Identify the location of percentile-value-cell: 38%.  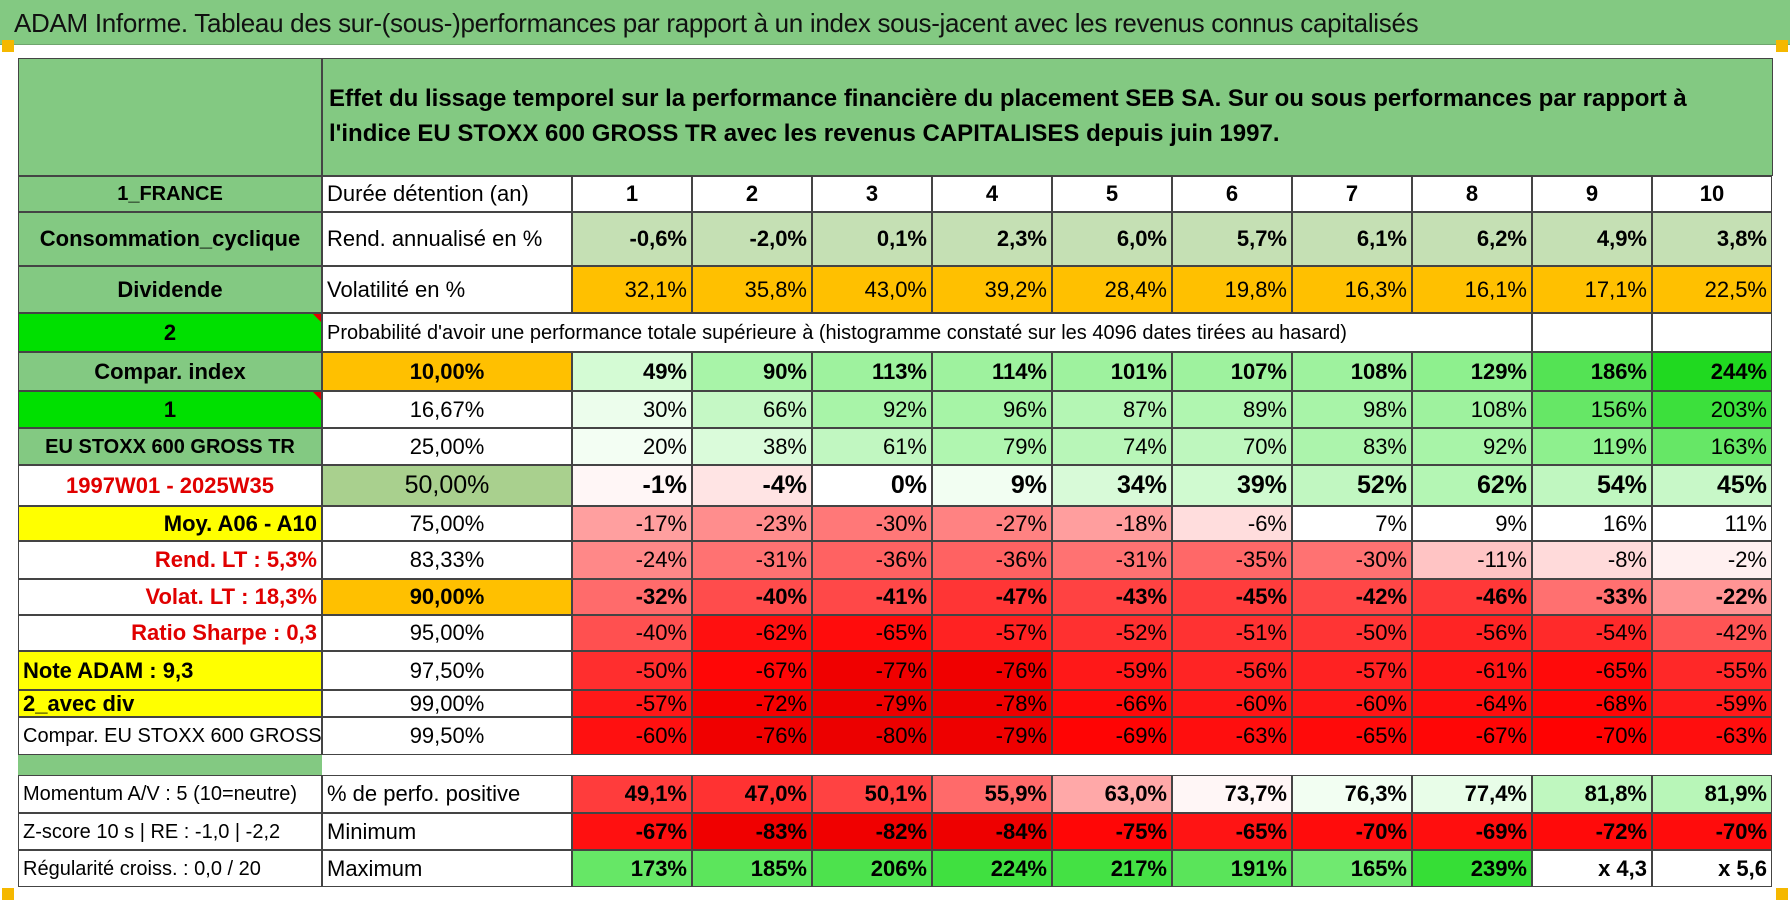
(752, 446).